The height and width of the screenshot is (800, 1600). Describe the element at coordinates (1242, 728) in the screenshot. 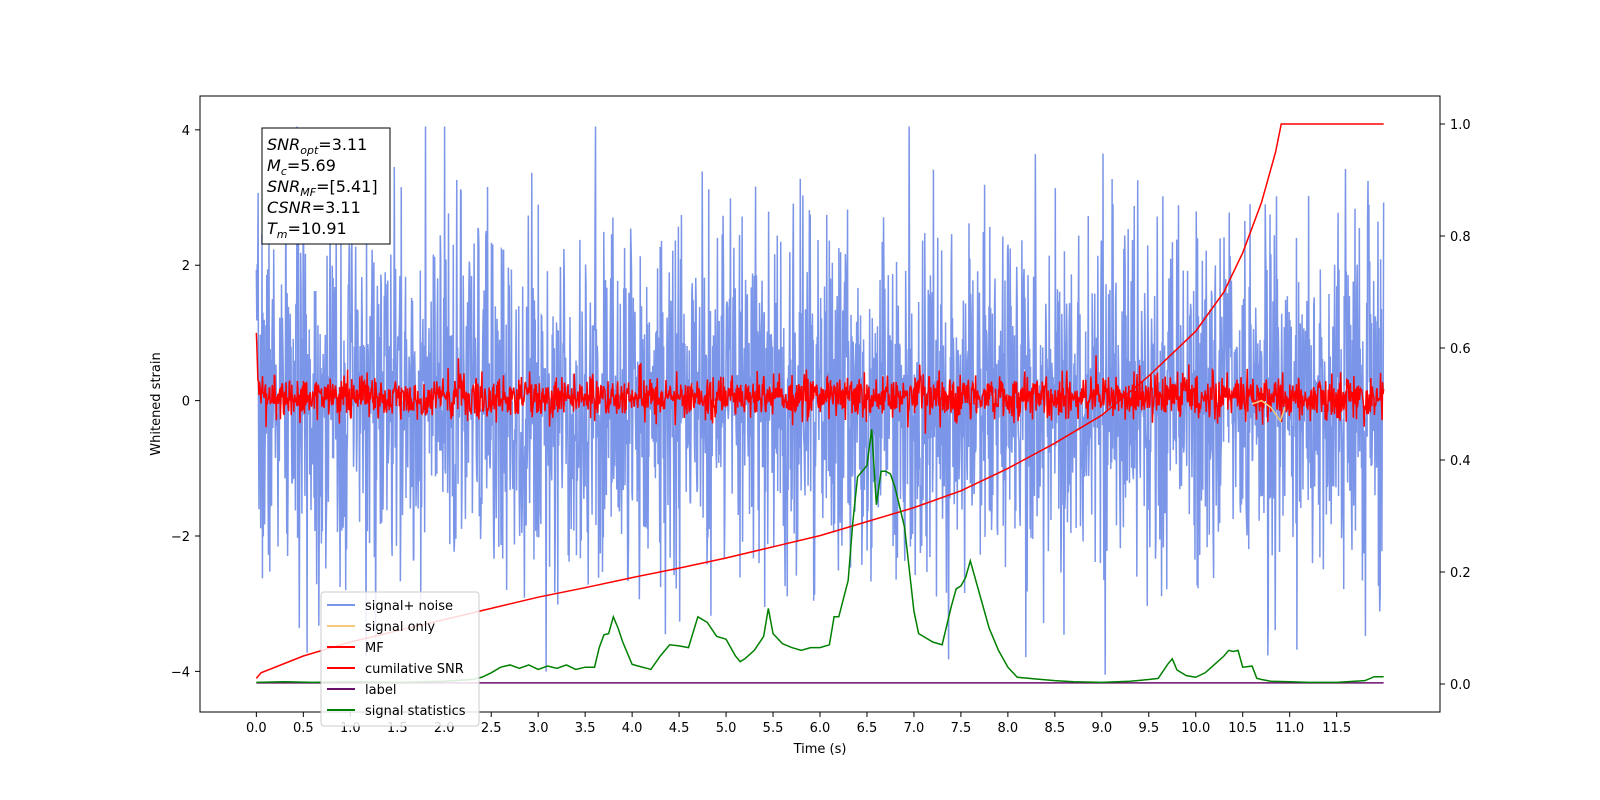

I see `x-tick-label: 10.5` at that location.